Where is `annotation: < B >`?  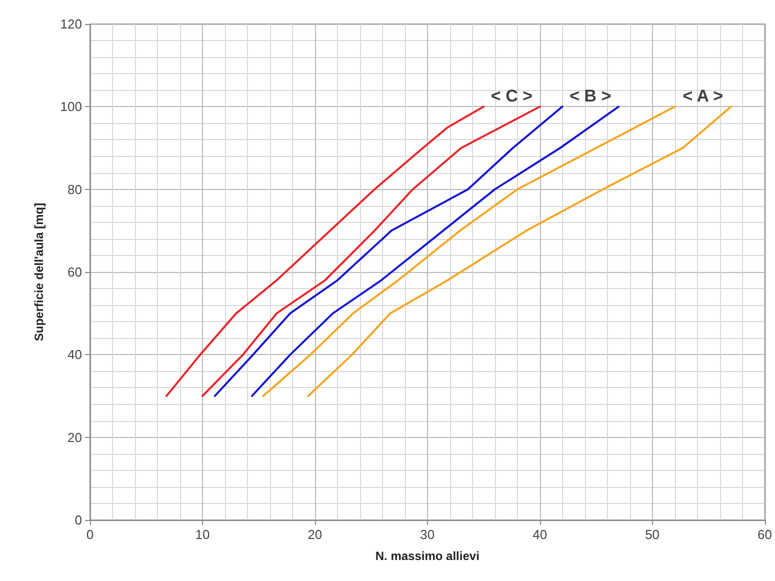
annotation: < B > is located at coordinates (591, 96).